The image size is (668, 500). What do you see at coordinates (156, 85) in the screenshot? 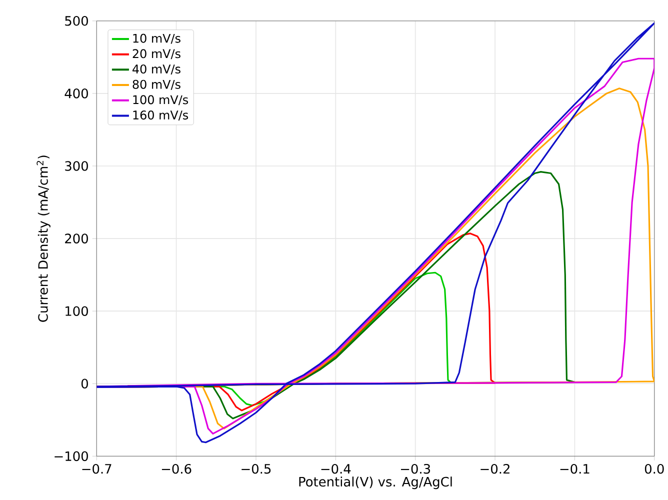
I see `legend-label: 80 mV/s` at bounding box center [156, 85].